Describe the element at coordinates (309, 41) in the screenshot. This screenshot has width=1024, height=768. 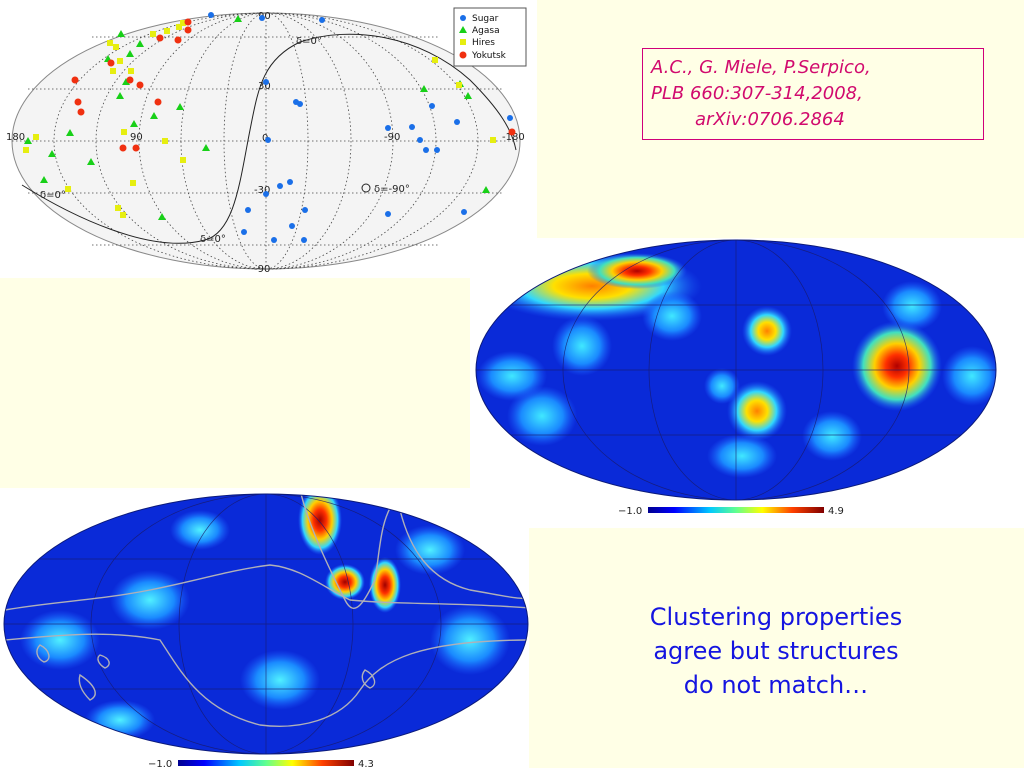
I see `curve-label-top: δ=0°` at that location.